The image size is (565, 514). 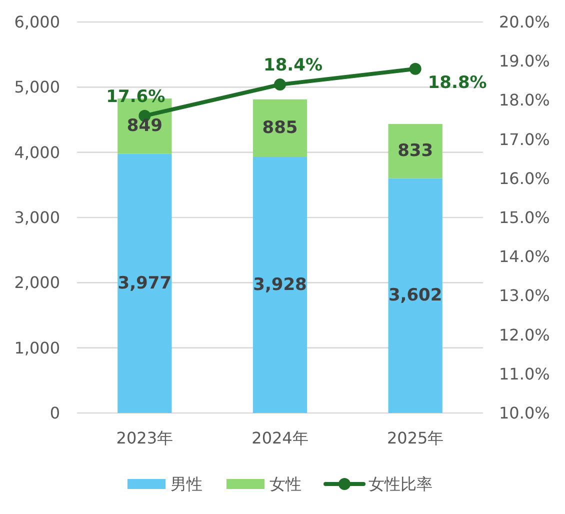 I want to click on x-tick-label: 2023年, so click(x=145, y=438).